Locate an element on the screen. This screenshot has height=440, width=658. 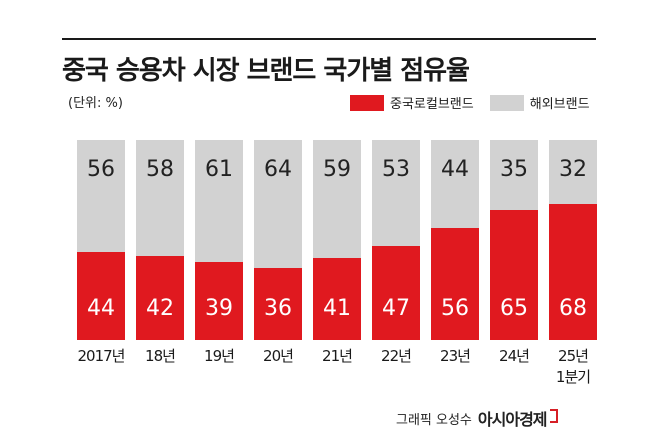
label-foreign-8: 32 is located at coordinates (573, 169).